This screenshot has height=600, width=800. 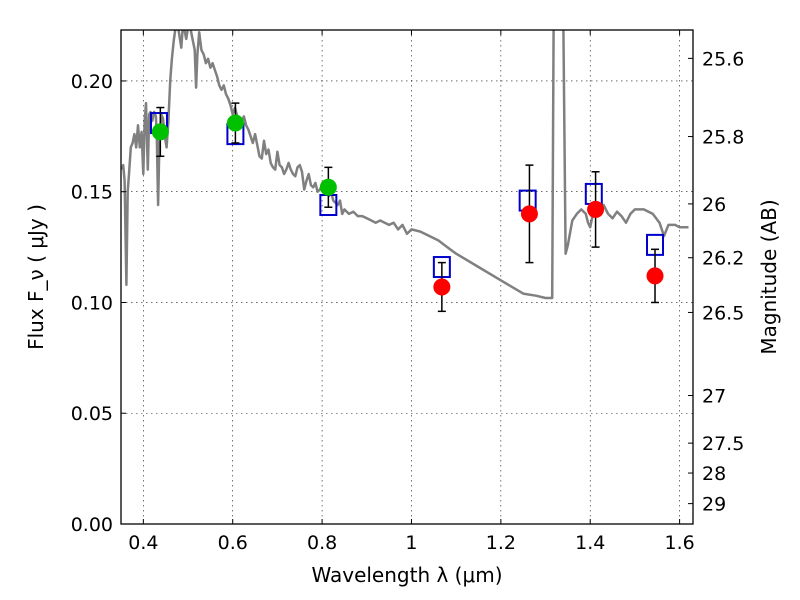 I want to click on y-tick-label: 0.05, so click(x=92, y=414).